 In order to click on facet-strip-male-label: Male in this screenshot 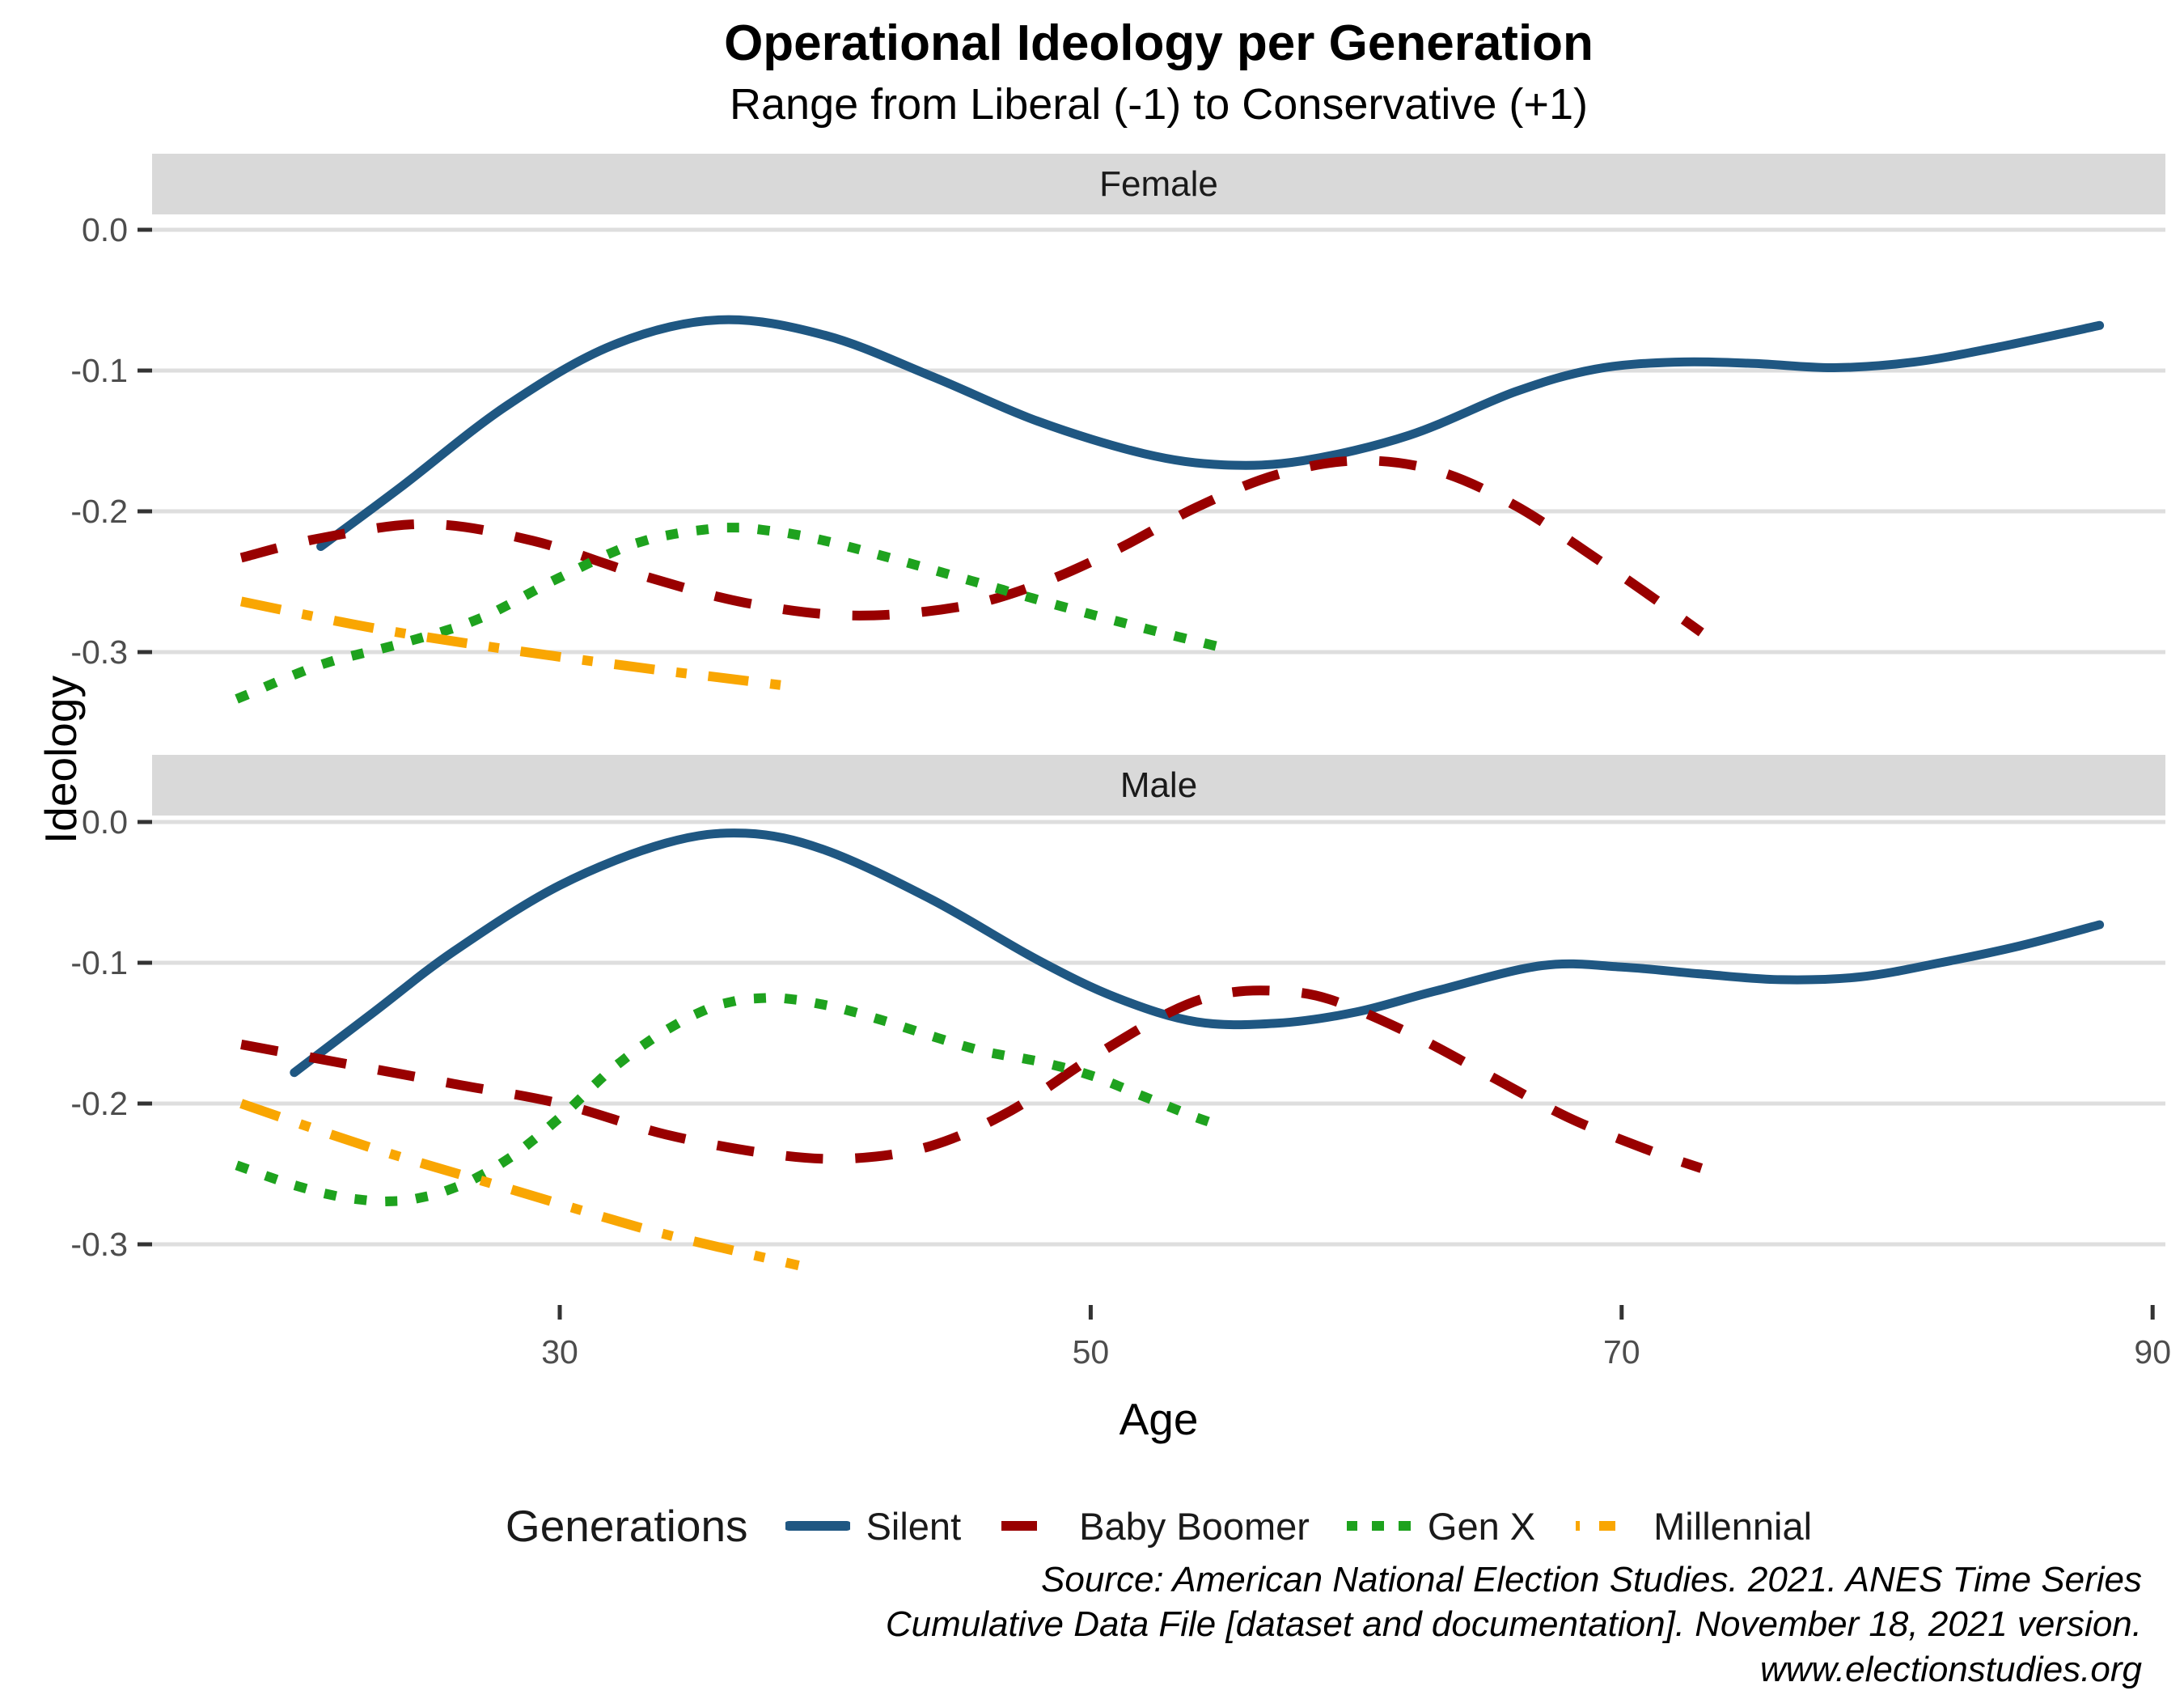, I will do `click(1159, 785)`.